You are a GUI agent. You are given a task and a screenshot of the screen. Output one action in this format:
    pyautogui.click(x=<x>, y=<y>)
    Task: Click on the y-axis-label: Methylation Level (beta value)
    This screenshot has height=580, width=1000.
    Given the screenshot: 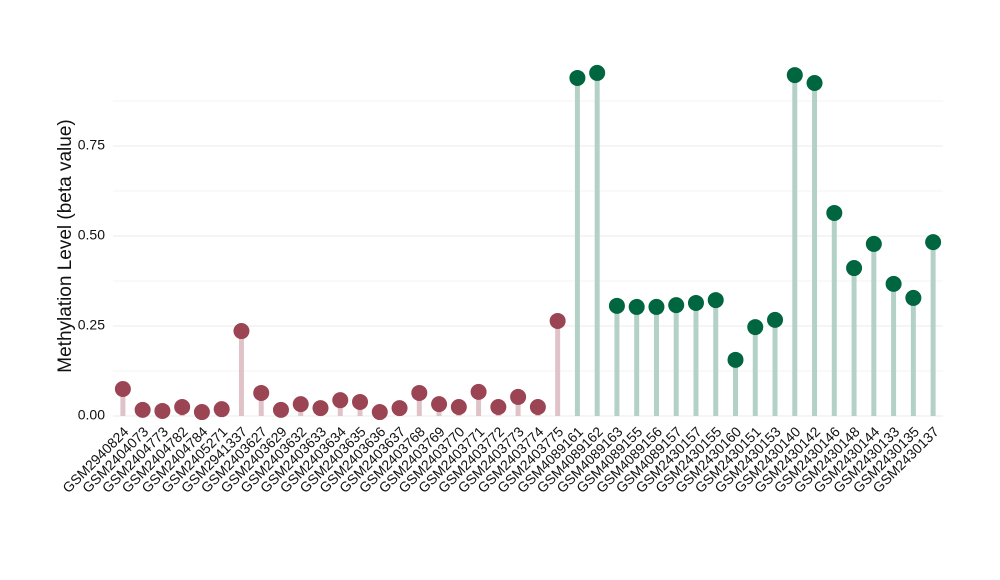 What is the action you would take?
    pyautogui.click(x=65, y=245)
    